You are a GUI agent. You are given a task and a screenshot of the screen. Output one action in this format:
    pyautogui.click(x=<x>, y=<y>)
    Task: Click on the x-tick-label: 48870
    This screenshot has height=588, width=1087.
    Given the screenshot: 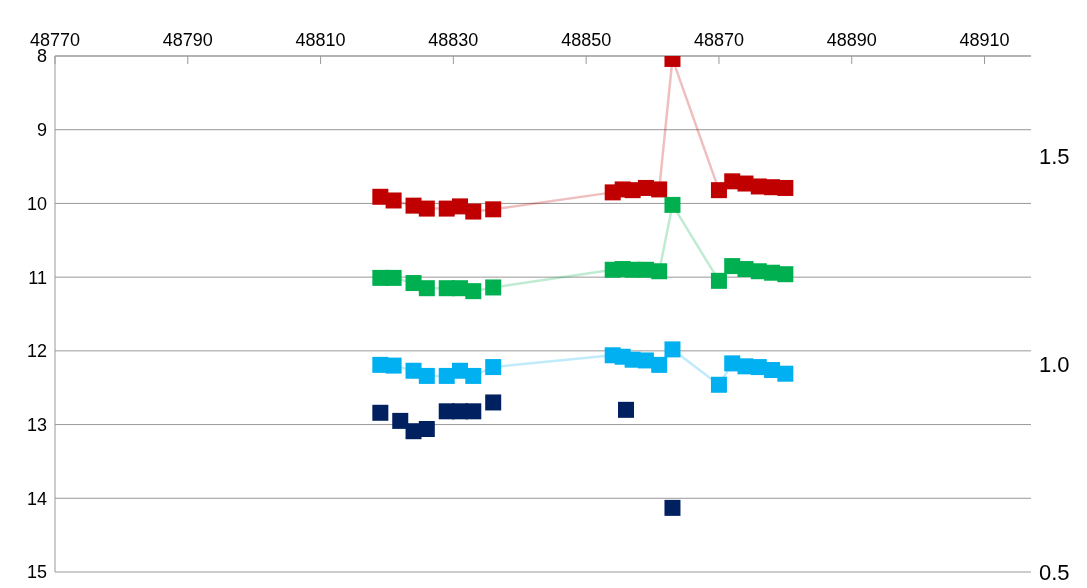 What is the action you would take?
    pyautogui.click(x=718, y=40)
    